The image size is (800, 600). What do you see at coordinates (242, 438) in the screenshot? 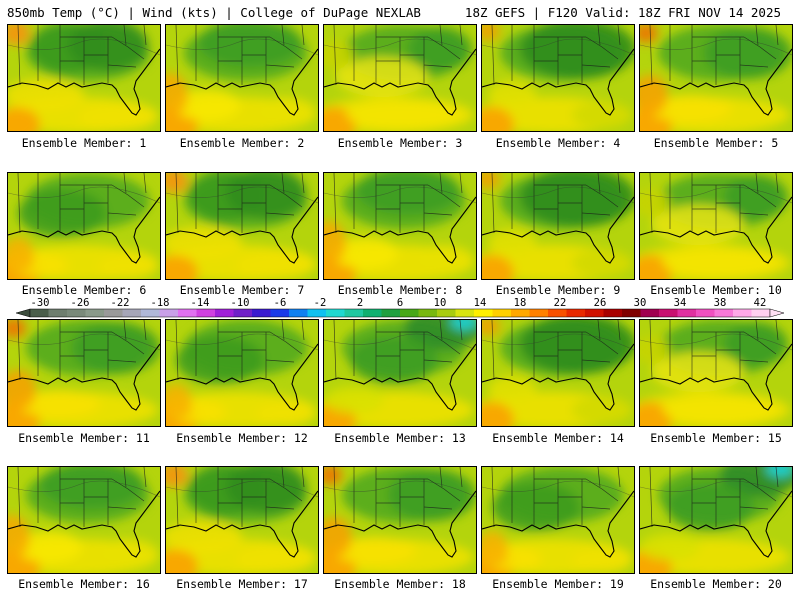
I see `ensemble-member-label: Ensemble Member: 12` at bounding box center [242, 438].